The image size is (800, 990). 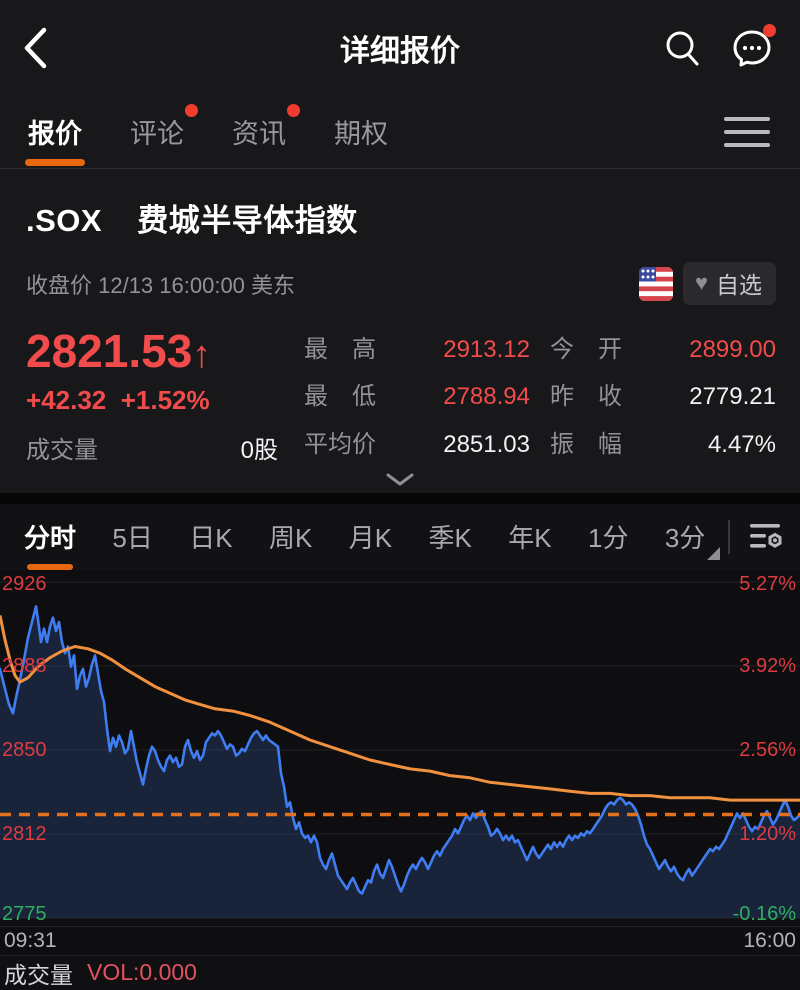 What do you see at coordinates (586, 444) in the screenshot?
I see `stat-label: 振 幅` at bounding box center [586, 444].